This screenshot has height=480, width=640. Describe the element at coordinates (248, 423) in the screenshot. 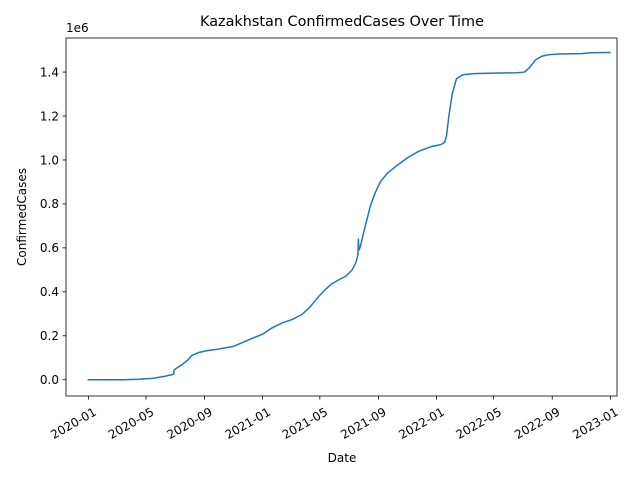

I see `x-tick-label: 2021-01` at that location.